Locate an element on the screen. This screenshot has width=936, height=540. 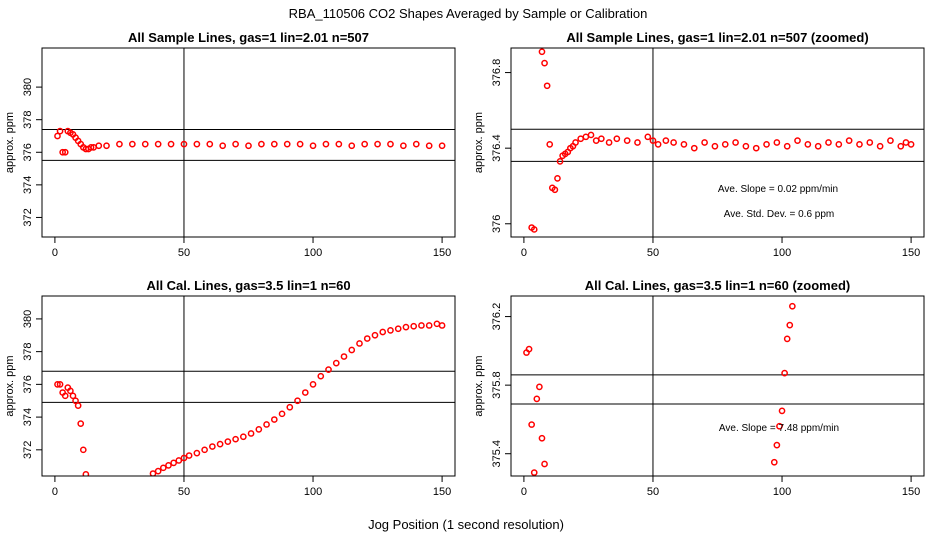
y-tick-label: 375.4 is located at coordinates (497, 454).